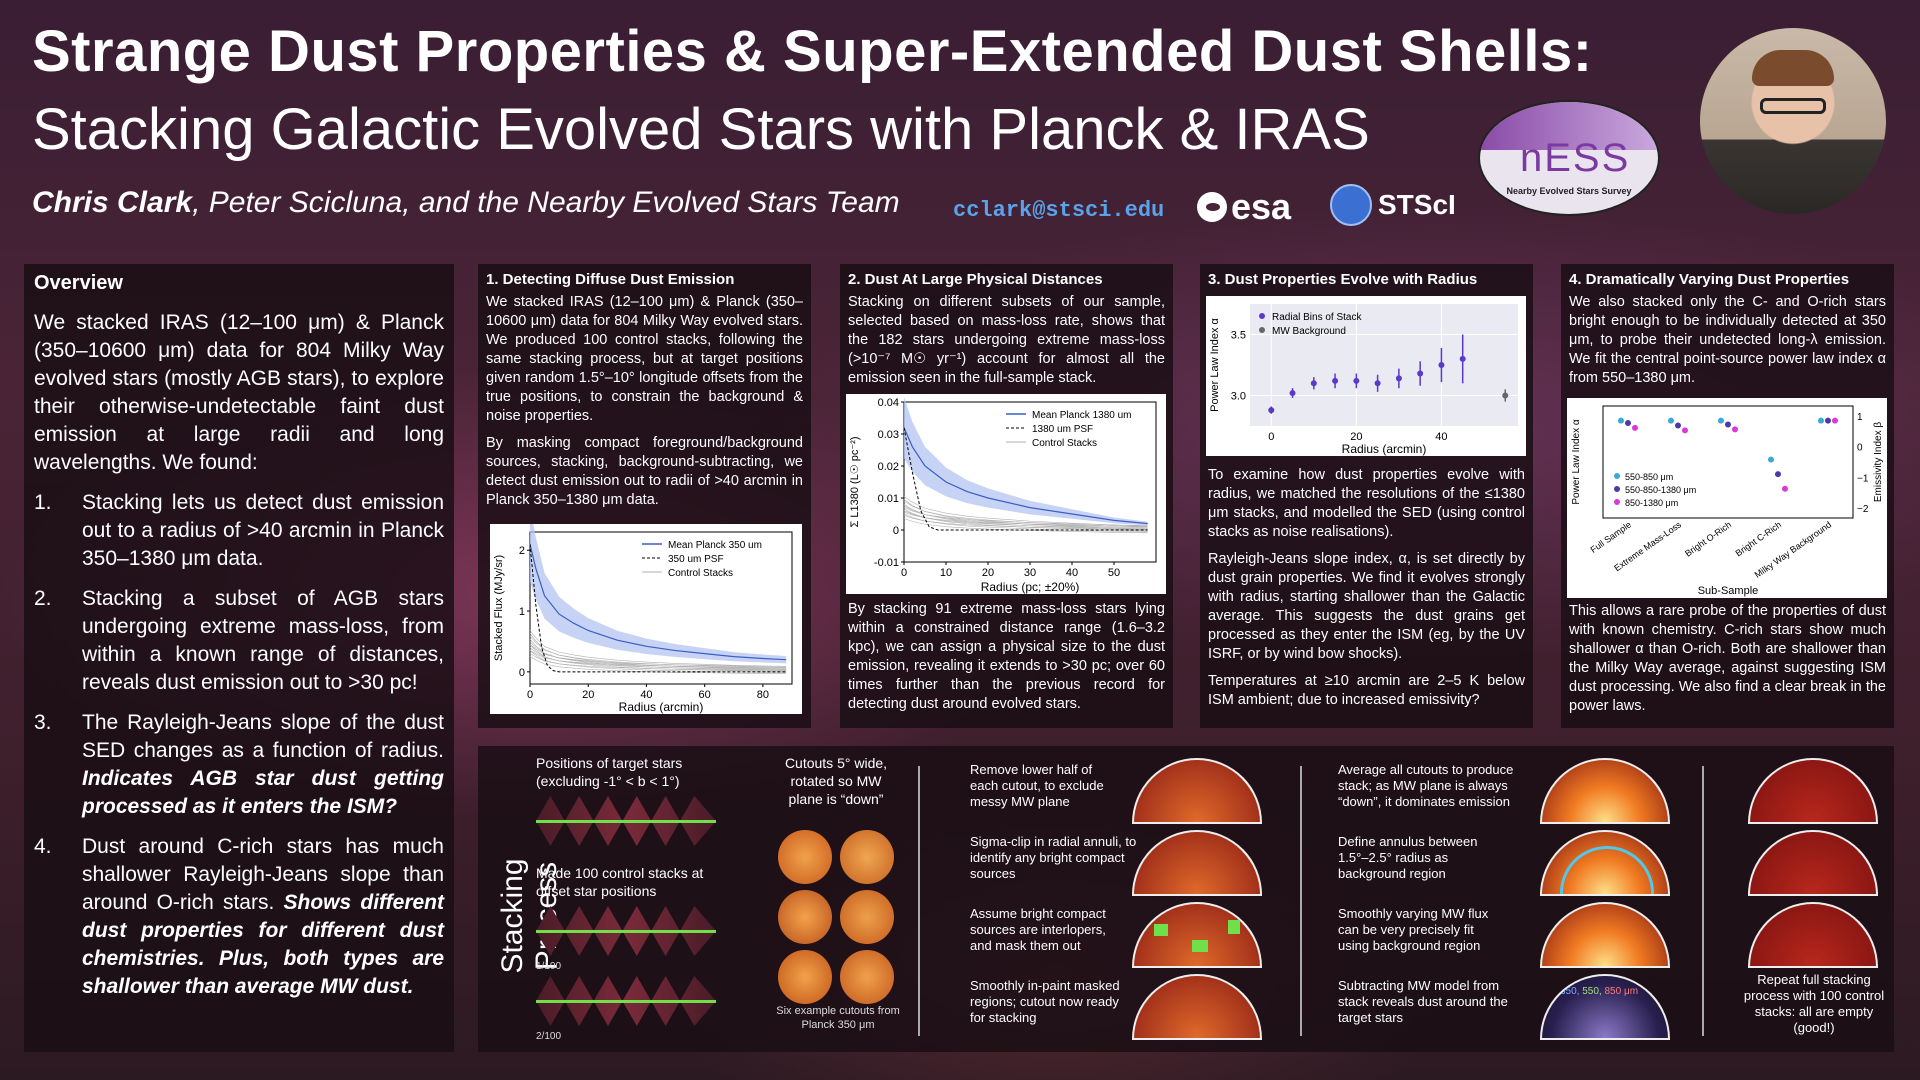 The image size is (1920, 1080). Describe the element at coordinates (43, 502) in the screenshot. I see `finding-number: 1.` at that location.